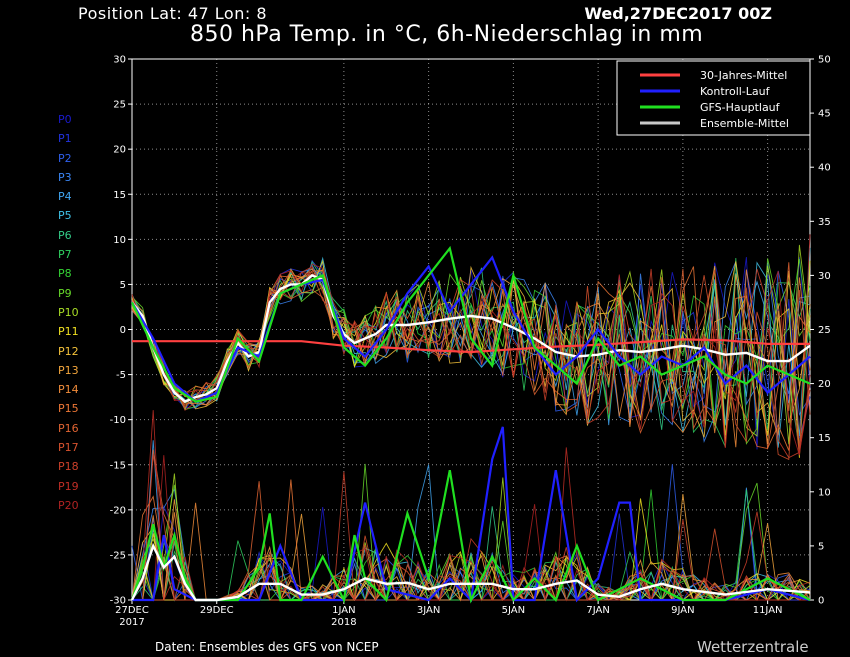  What do you see at coordinates (513, 610) in the screenshot?
I see `x-tick-label: 5JAN` at bounding box center [513, 610].